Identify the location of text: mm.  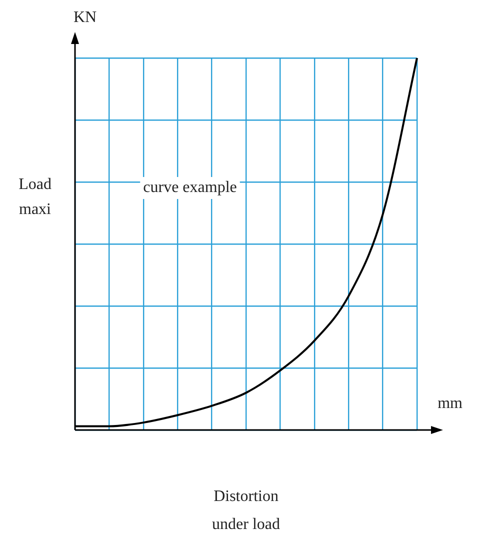
(450, 403).